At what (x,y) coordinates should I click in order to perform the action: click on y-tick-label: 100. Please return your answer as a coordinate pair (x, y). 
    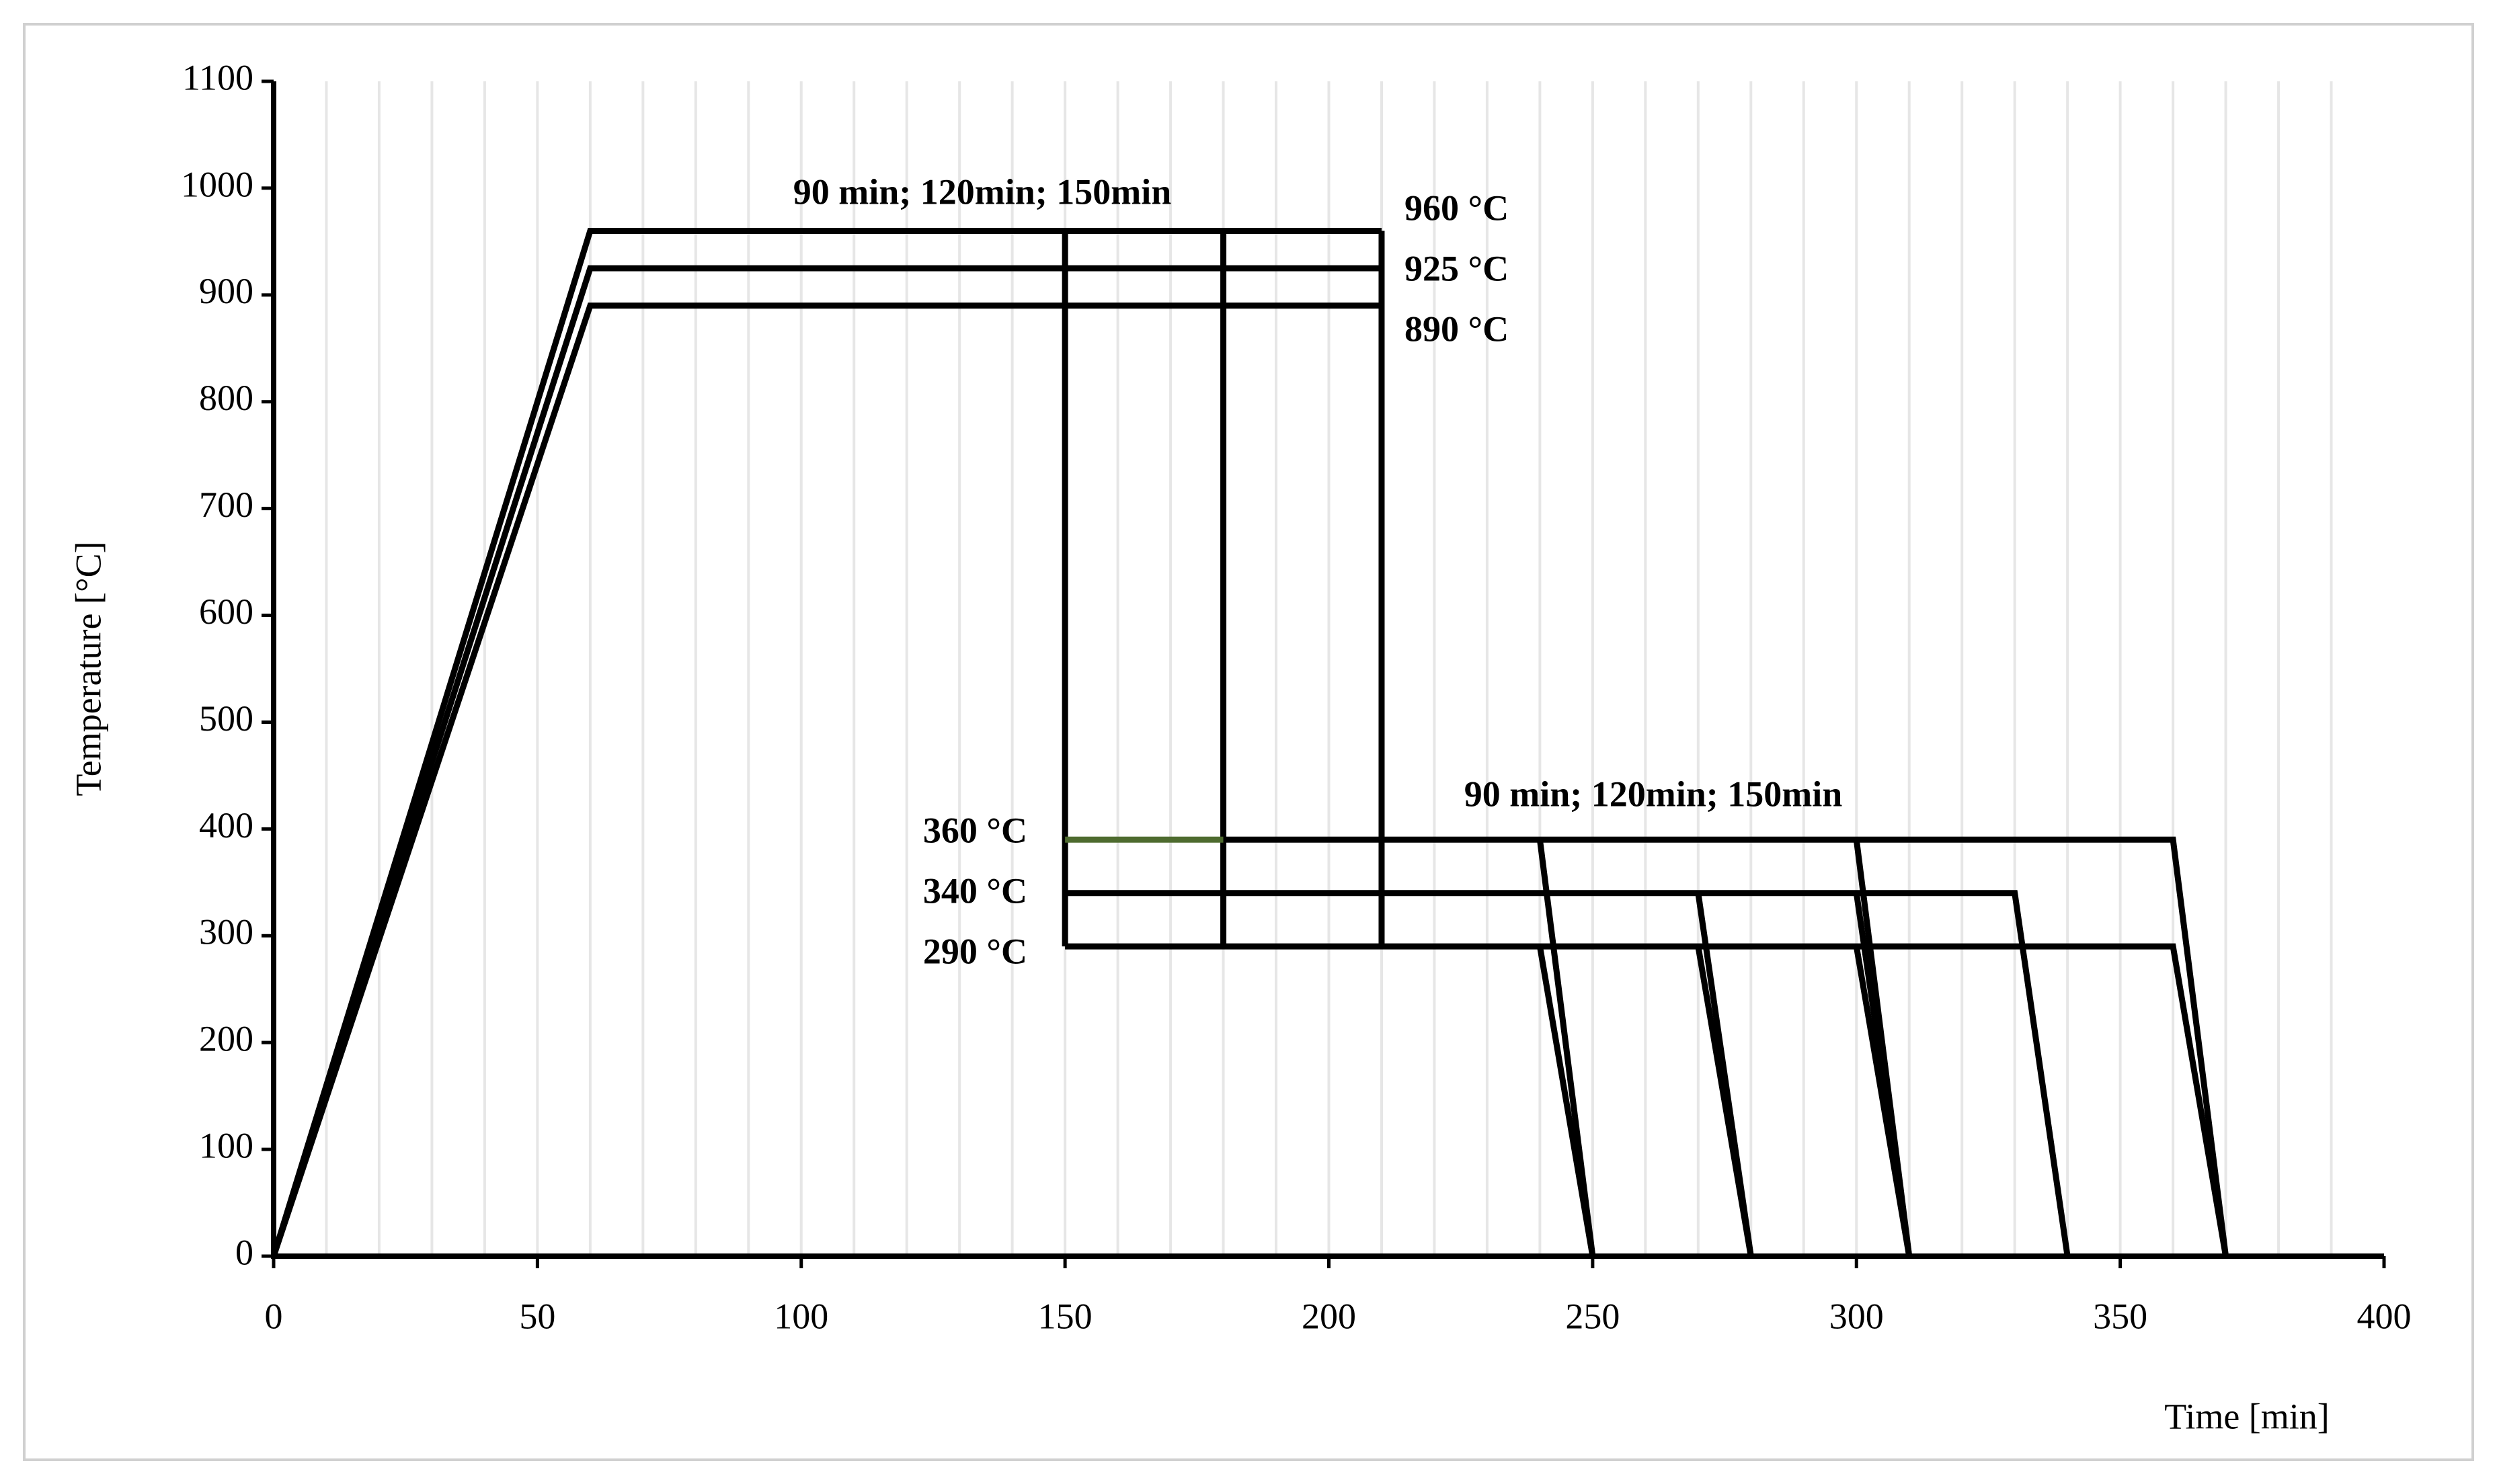
    Looking at the image, I should click on (226, 1145).